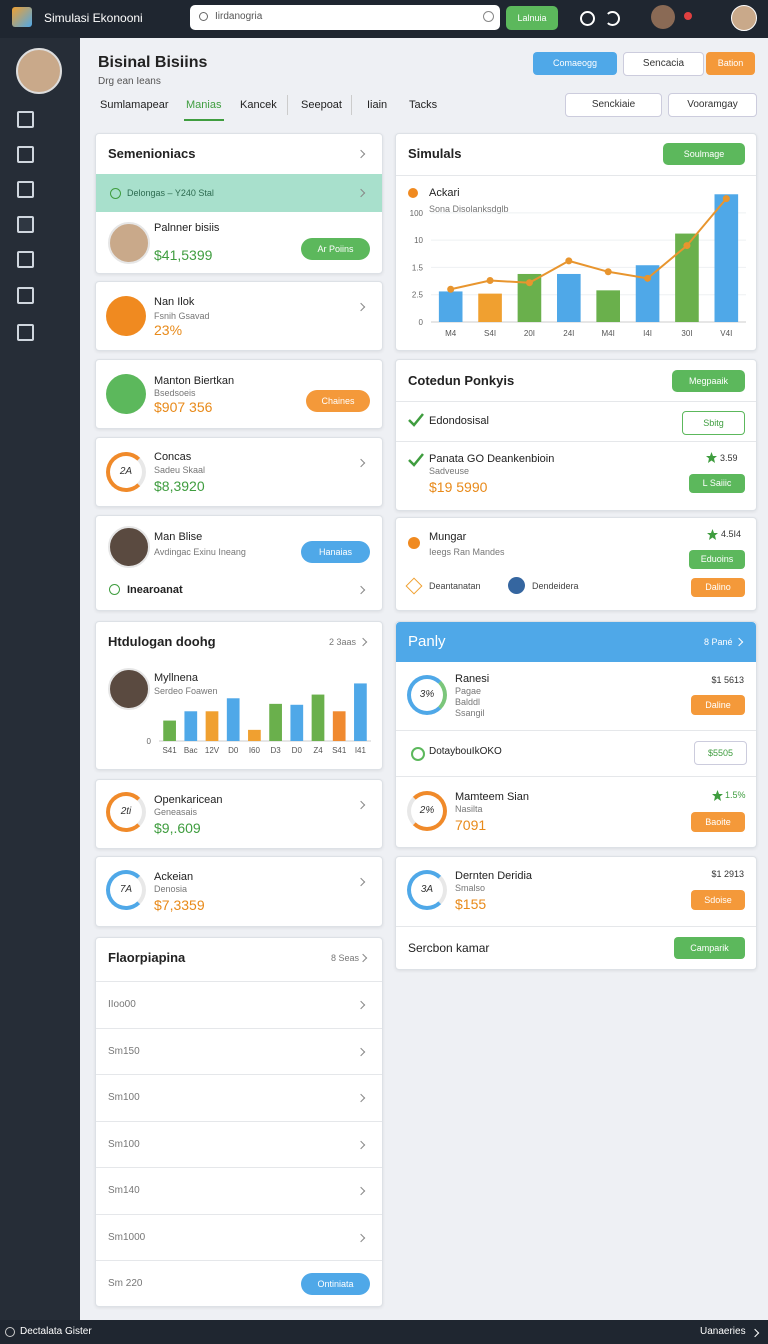  What do you see at coordinates (127, 1237) in the screenshot?
I see `list-row: Sm1000` at bounding box center [127, 1237].